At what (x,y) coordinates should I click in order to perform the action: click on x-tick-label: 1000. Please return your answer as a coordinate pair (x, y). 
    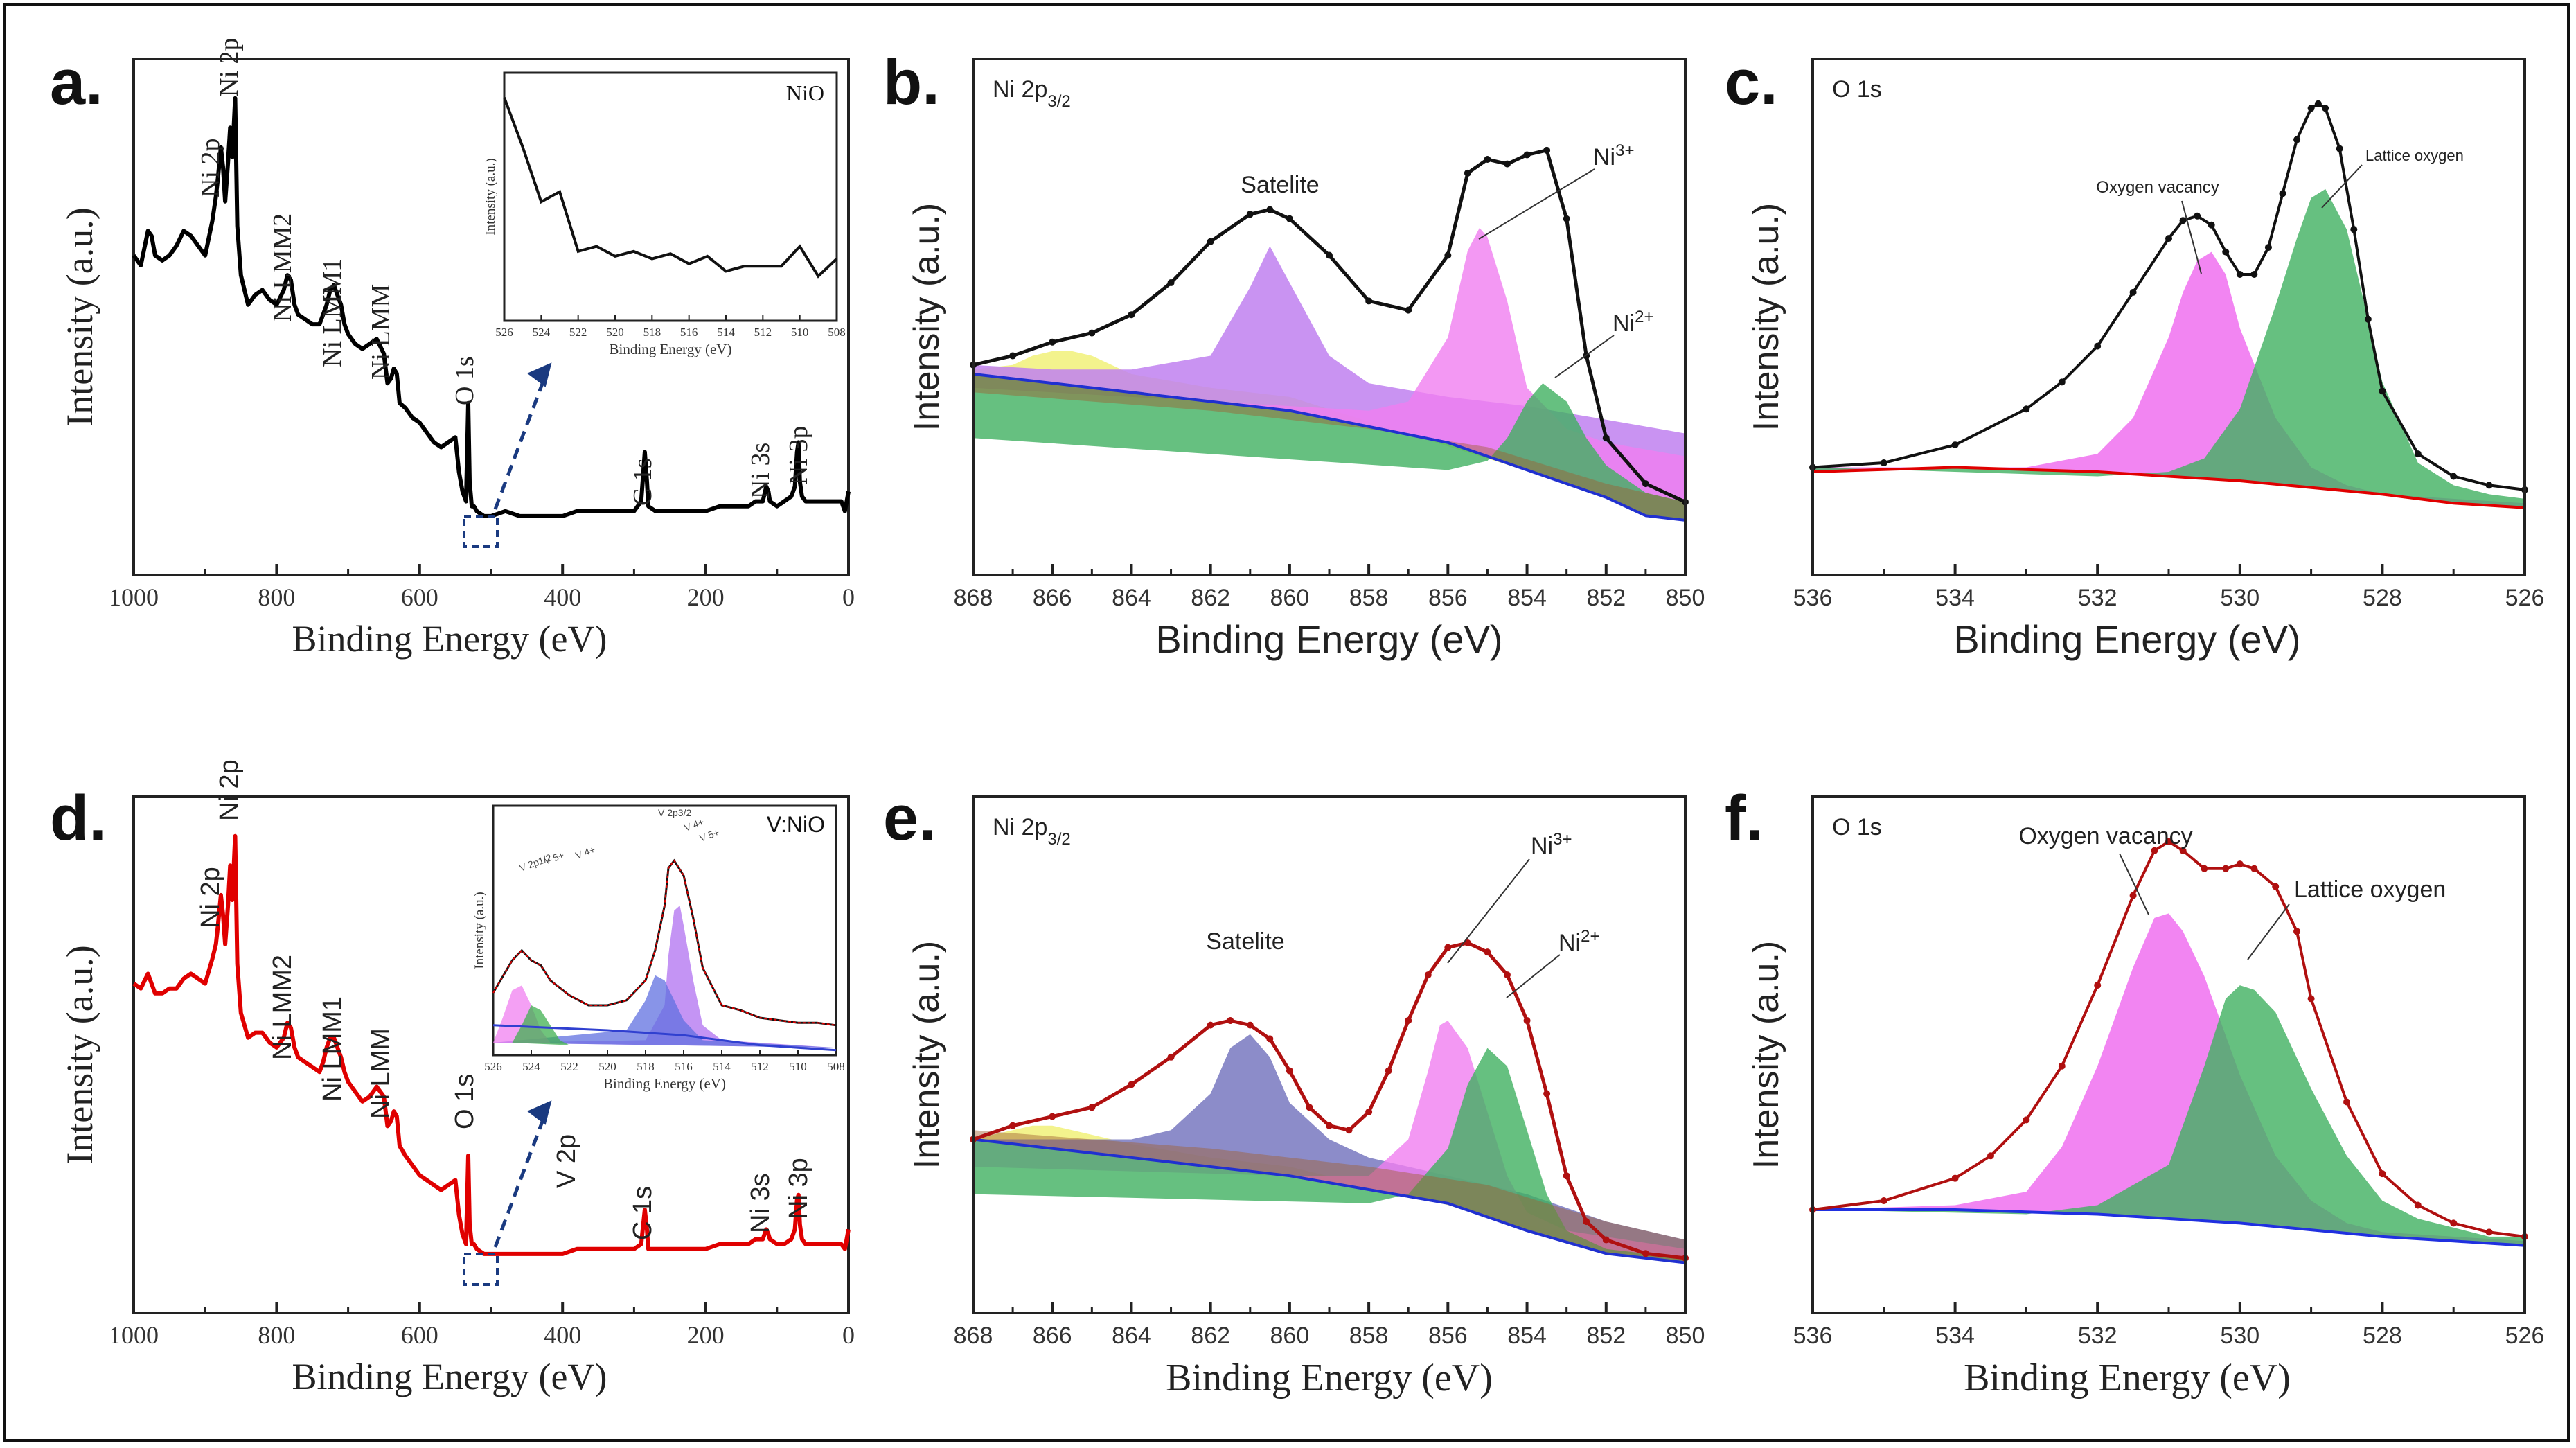
    Looking at the image, I should click on (134, 597).